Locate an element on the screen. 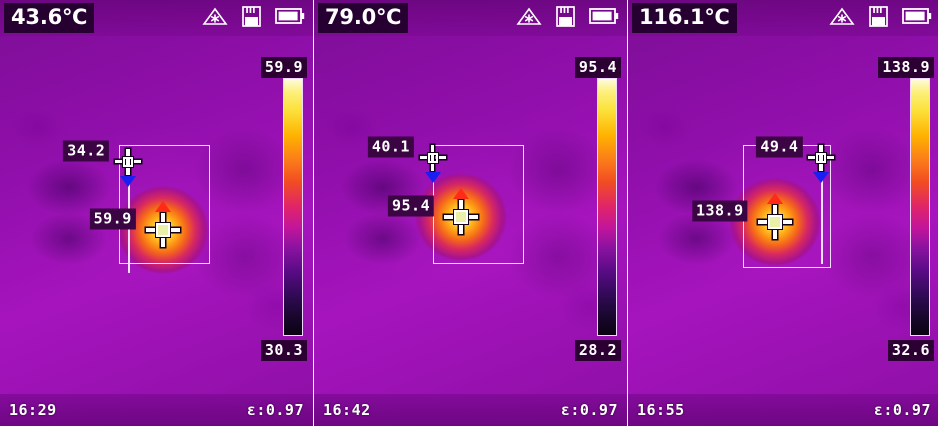 The width and height of the screenshot is (938, 426). main-temperature-readout: 116.1℃ is located at coordinates (684, 18).